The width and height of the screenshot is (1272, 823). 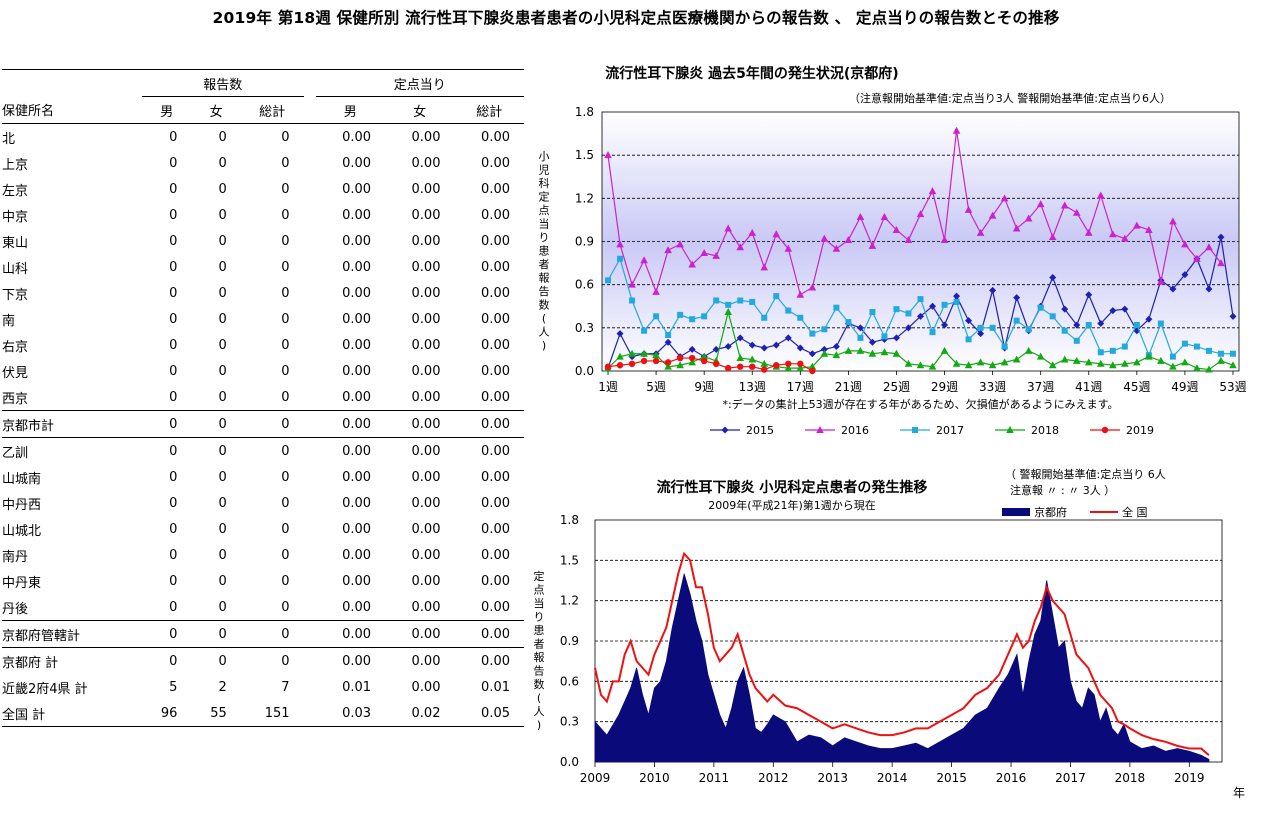 I want to click on x-tick-label: 2019, so click(x=1189, y=778).